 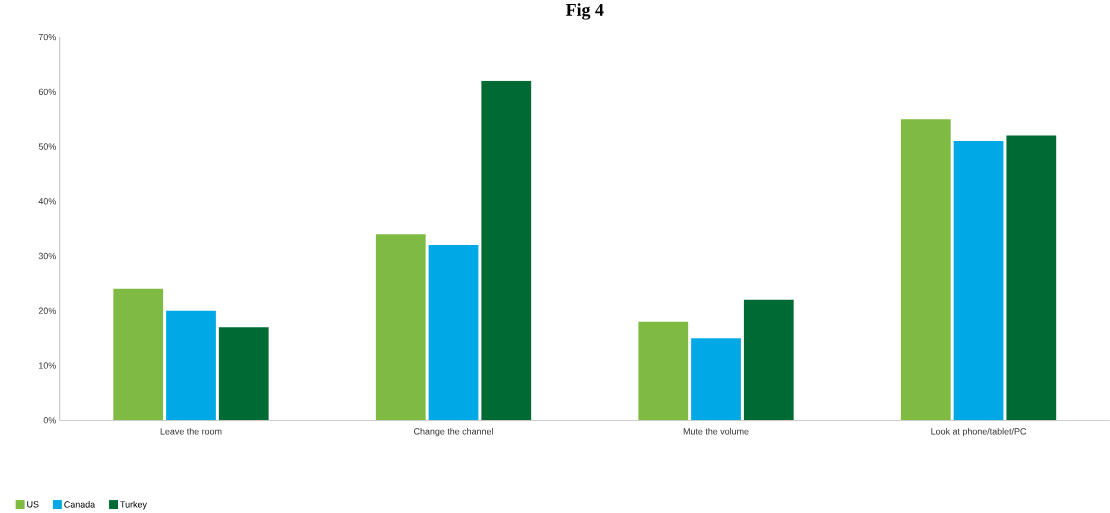 I want to click on y-tick-label: 70%, so click(x=47, y=37).